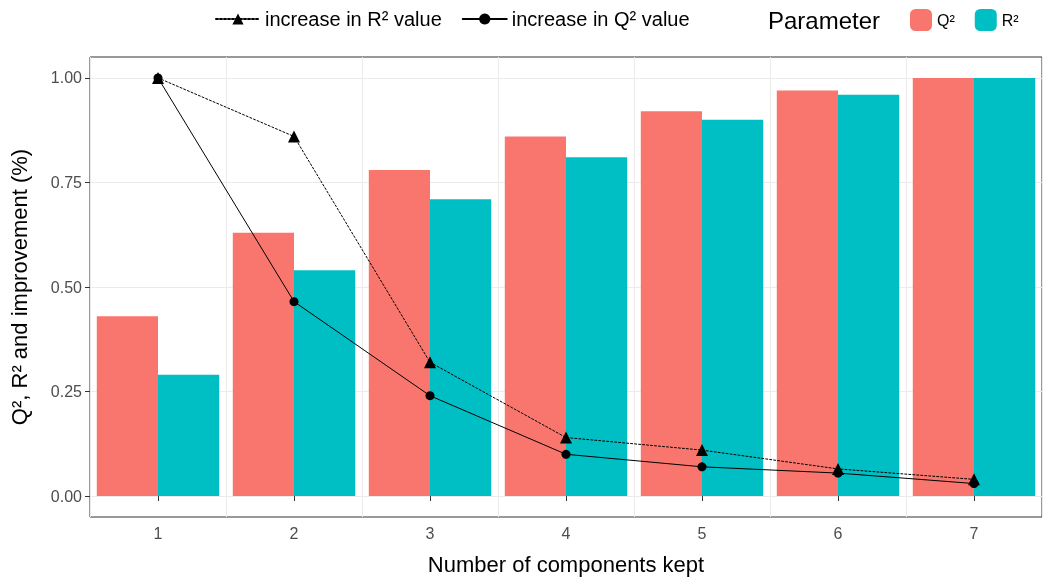  Describe the element at coordinates (838, 533) in the screenshot. I see `x-tick-label: 6` at that location.